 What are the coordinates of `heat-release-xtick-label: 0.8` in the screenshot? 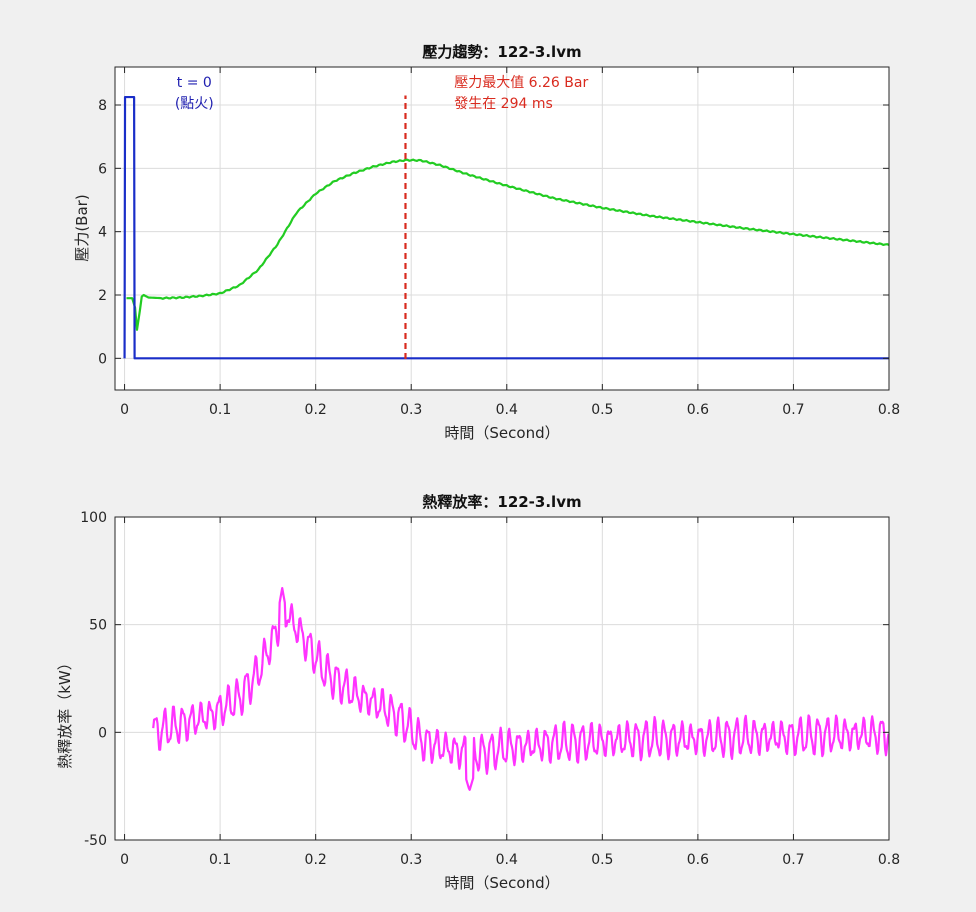 It's located at (889, 860).